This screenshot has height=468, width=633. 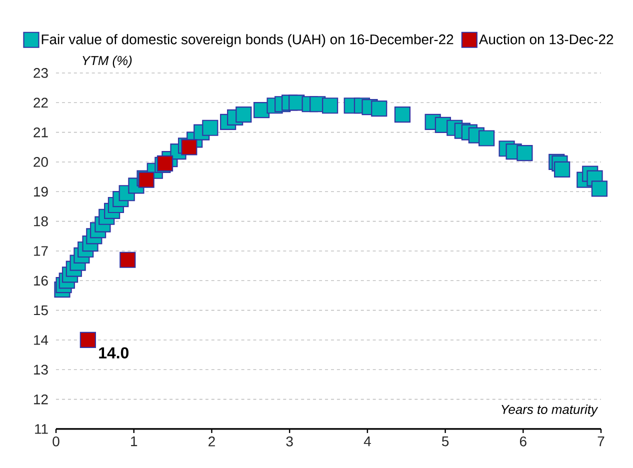 I want to click on x-tick-label: 7, so click(x=601, y=441).